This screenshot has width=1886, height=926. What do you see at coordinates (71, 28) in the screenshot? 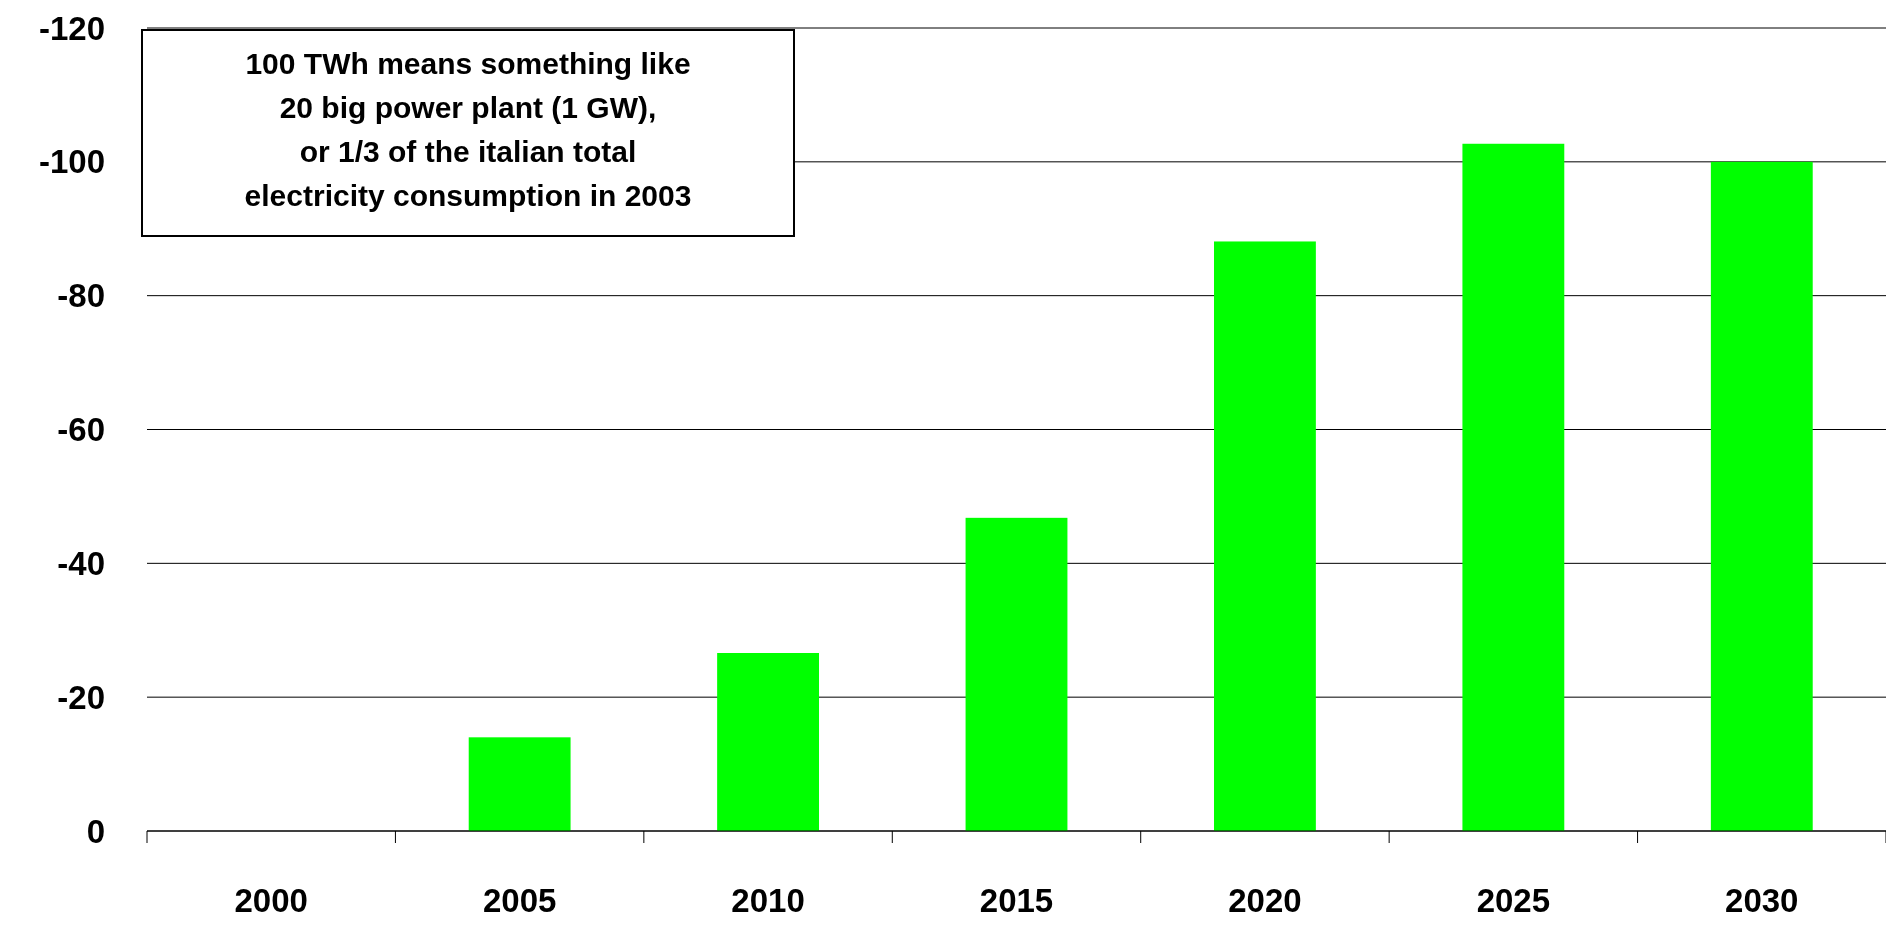
I see `y-tick-label: -120` at bounding box center [71, 28].